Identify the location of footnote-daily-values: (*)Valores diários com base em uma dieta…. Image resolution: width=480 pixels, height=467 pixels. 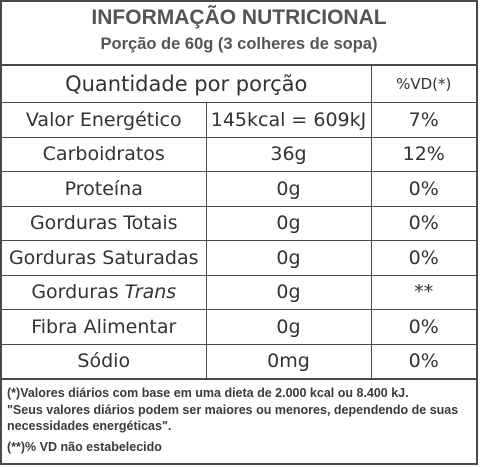
(208, 393).